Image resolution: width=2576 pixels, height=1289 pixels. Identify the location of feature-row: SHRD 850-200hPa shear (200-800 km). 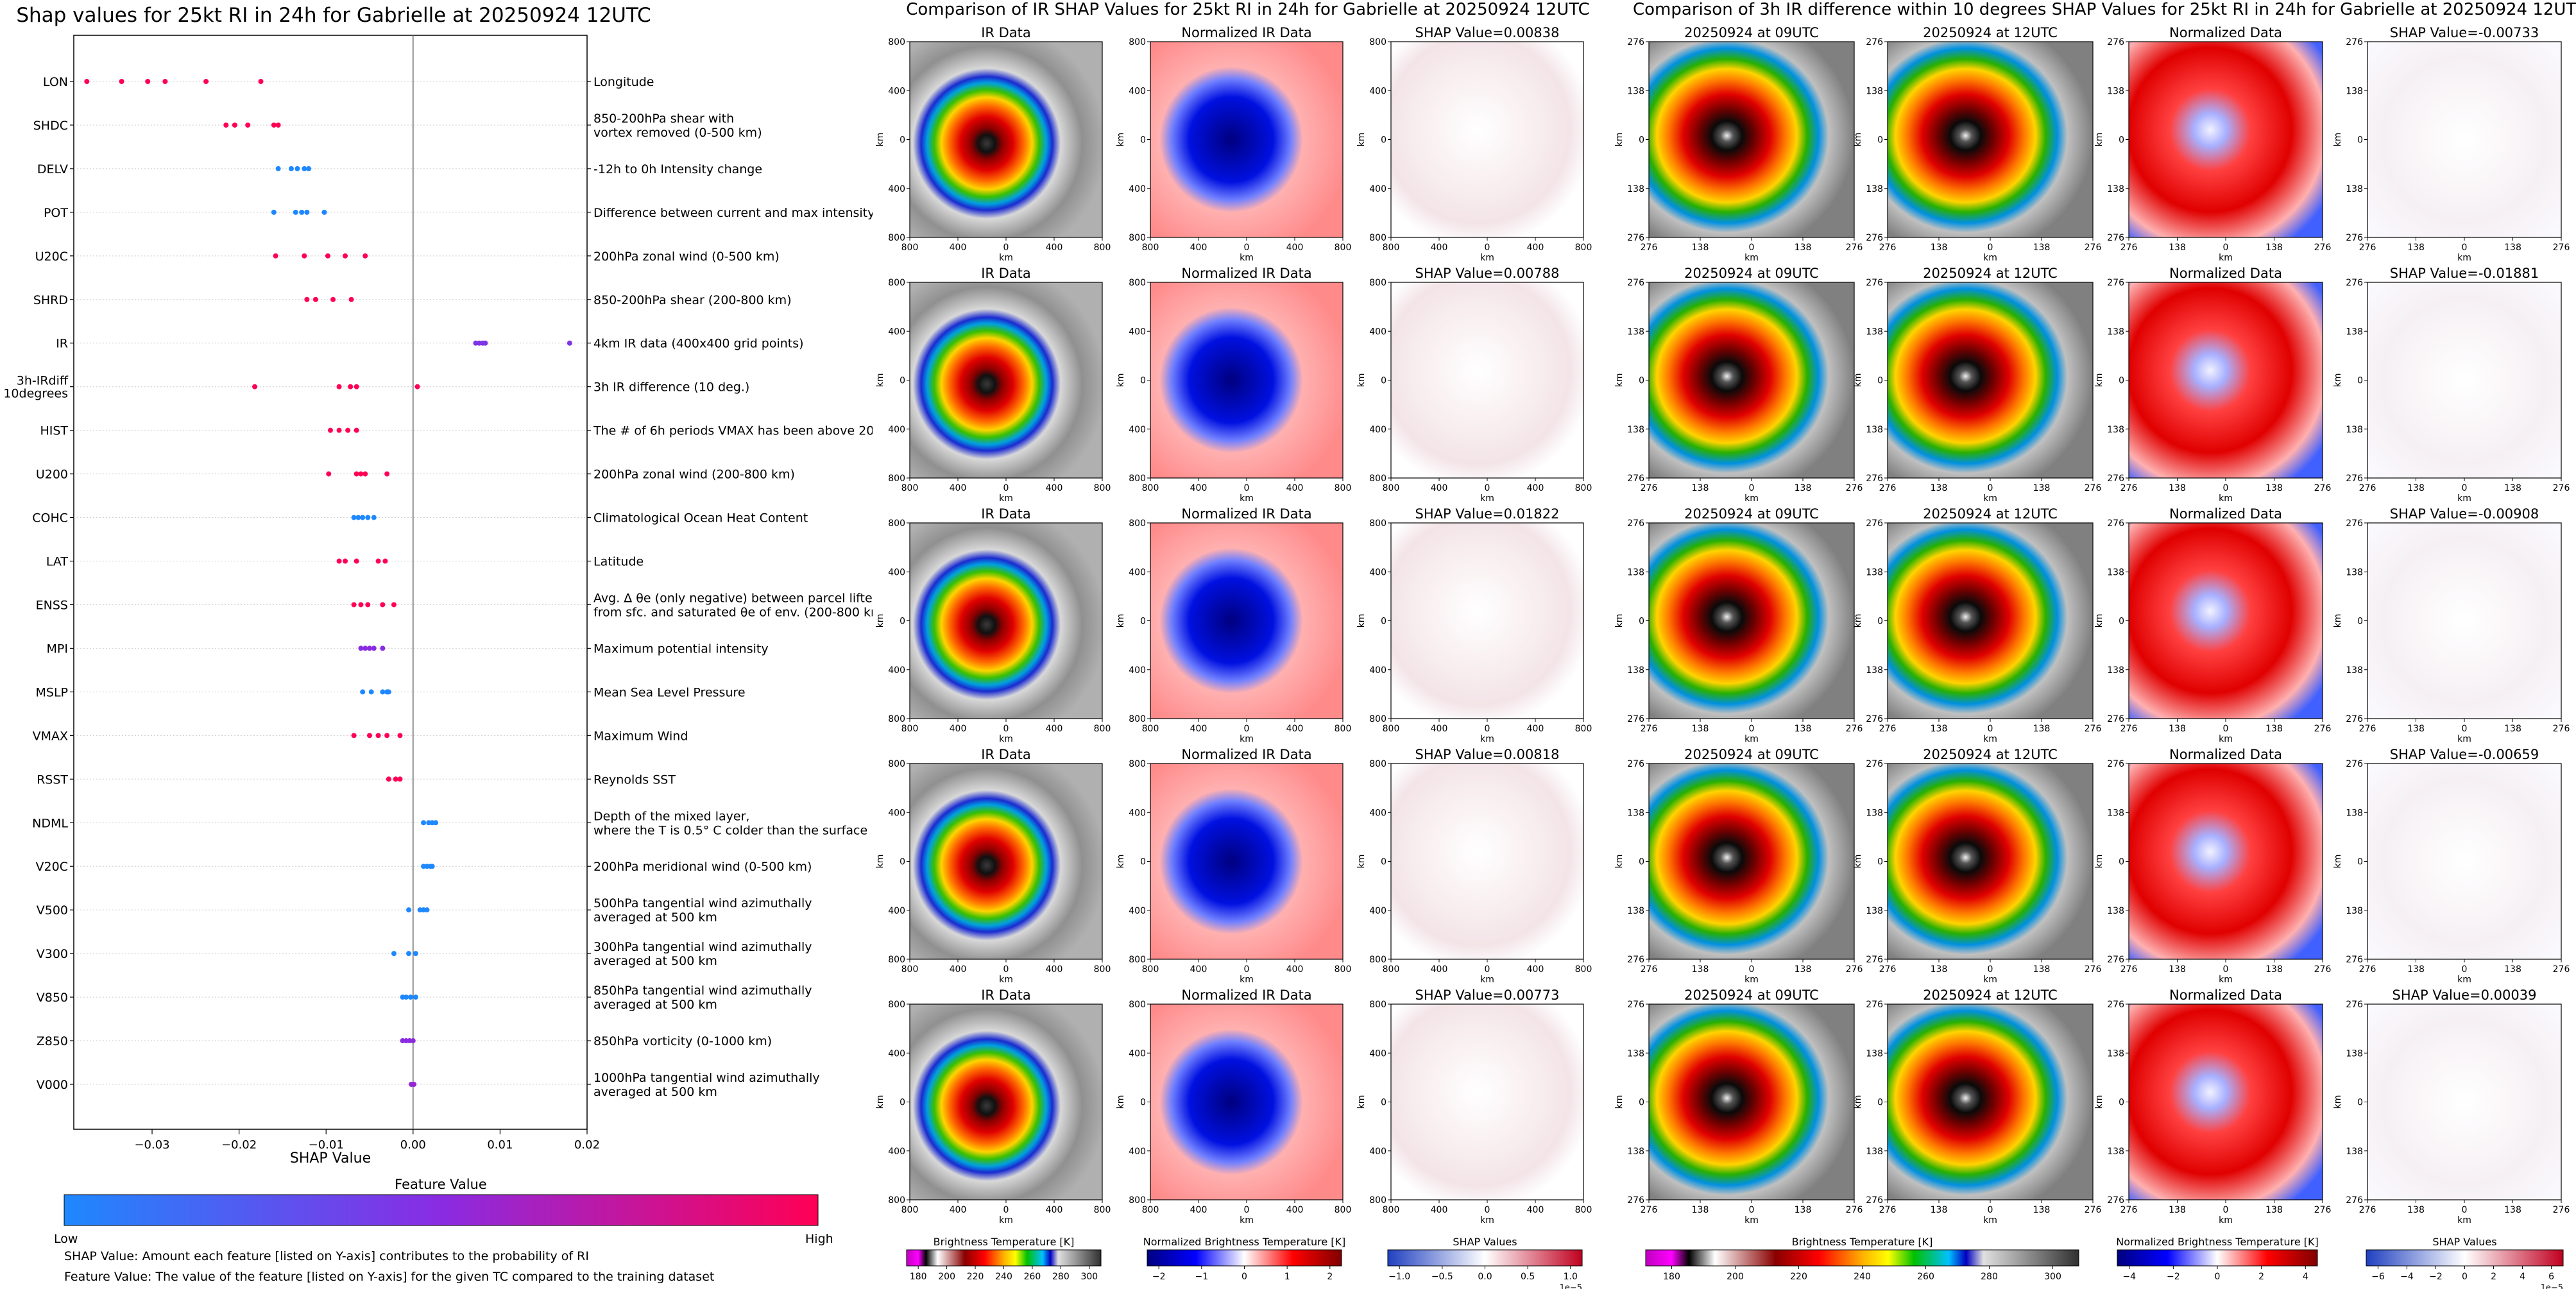
(412, 300).